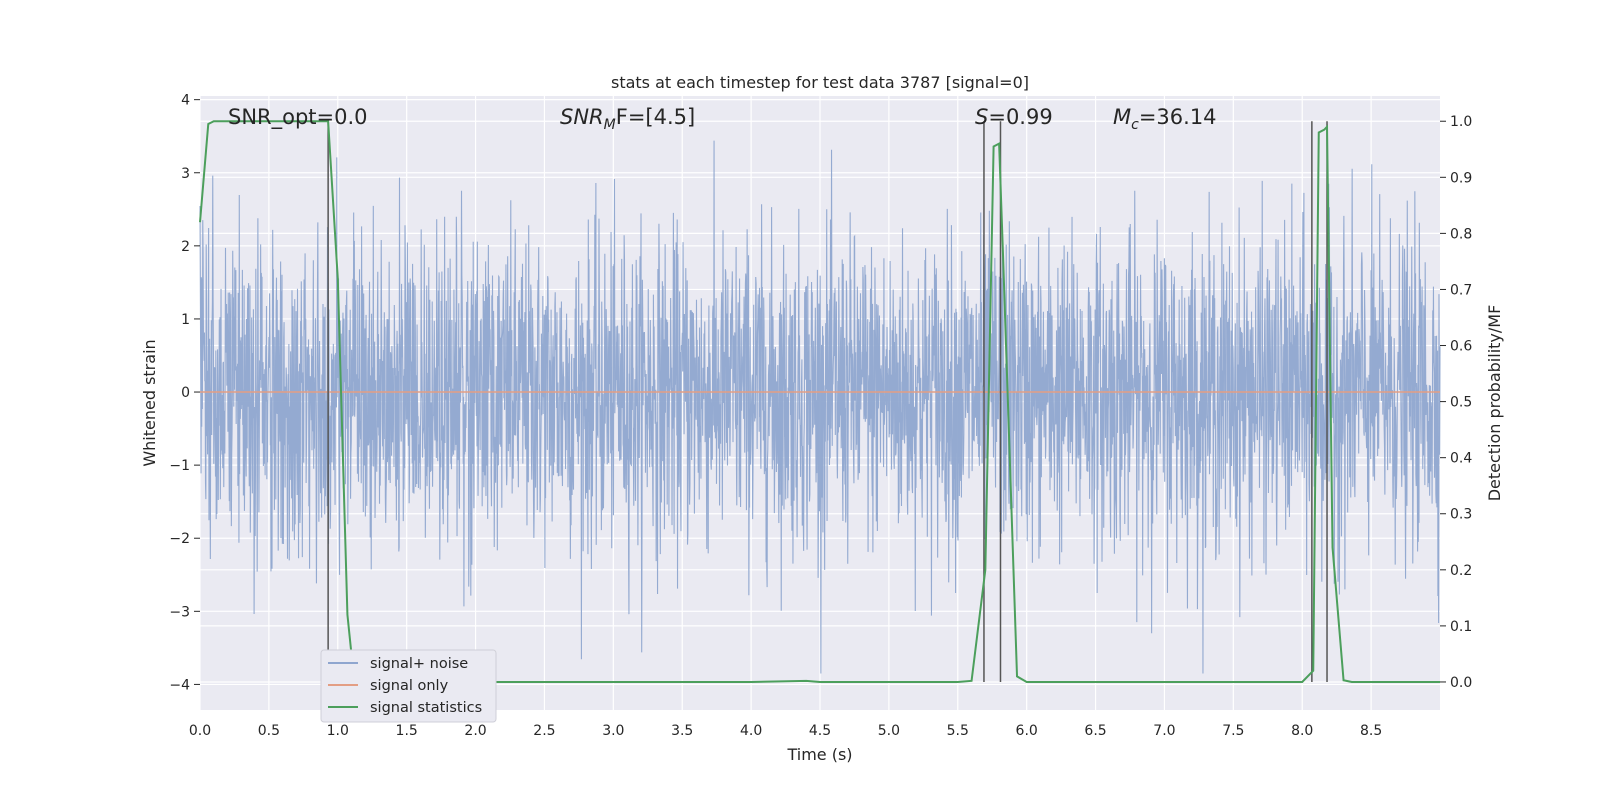 The width and height of the screenshot is (1600, 800). What do you see at coordinates (1014, 117) in the screenshot?
I see `annotation-s: S=0.99` at bounding box center [1014, 117].